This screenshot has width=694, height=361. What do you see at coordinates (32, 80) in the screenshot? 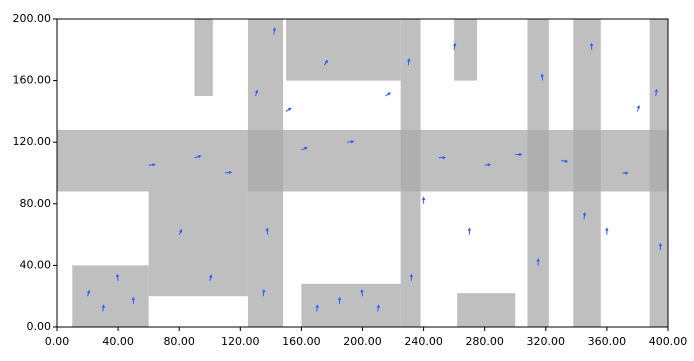
I see `y-tick-label: 160.00` at bounding box center [32, 80].